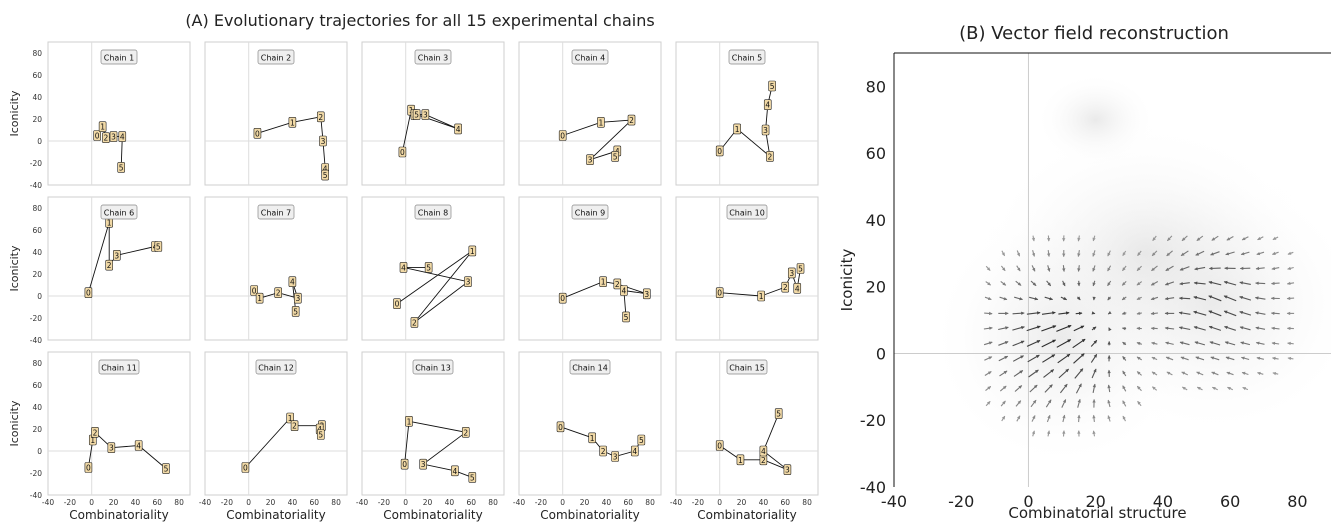  I want to click on chain-label: Chain 7, so click(276, 213).